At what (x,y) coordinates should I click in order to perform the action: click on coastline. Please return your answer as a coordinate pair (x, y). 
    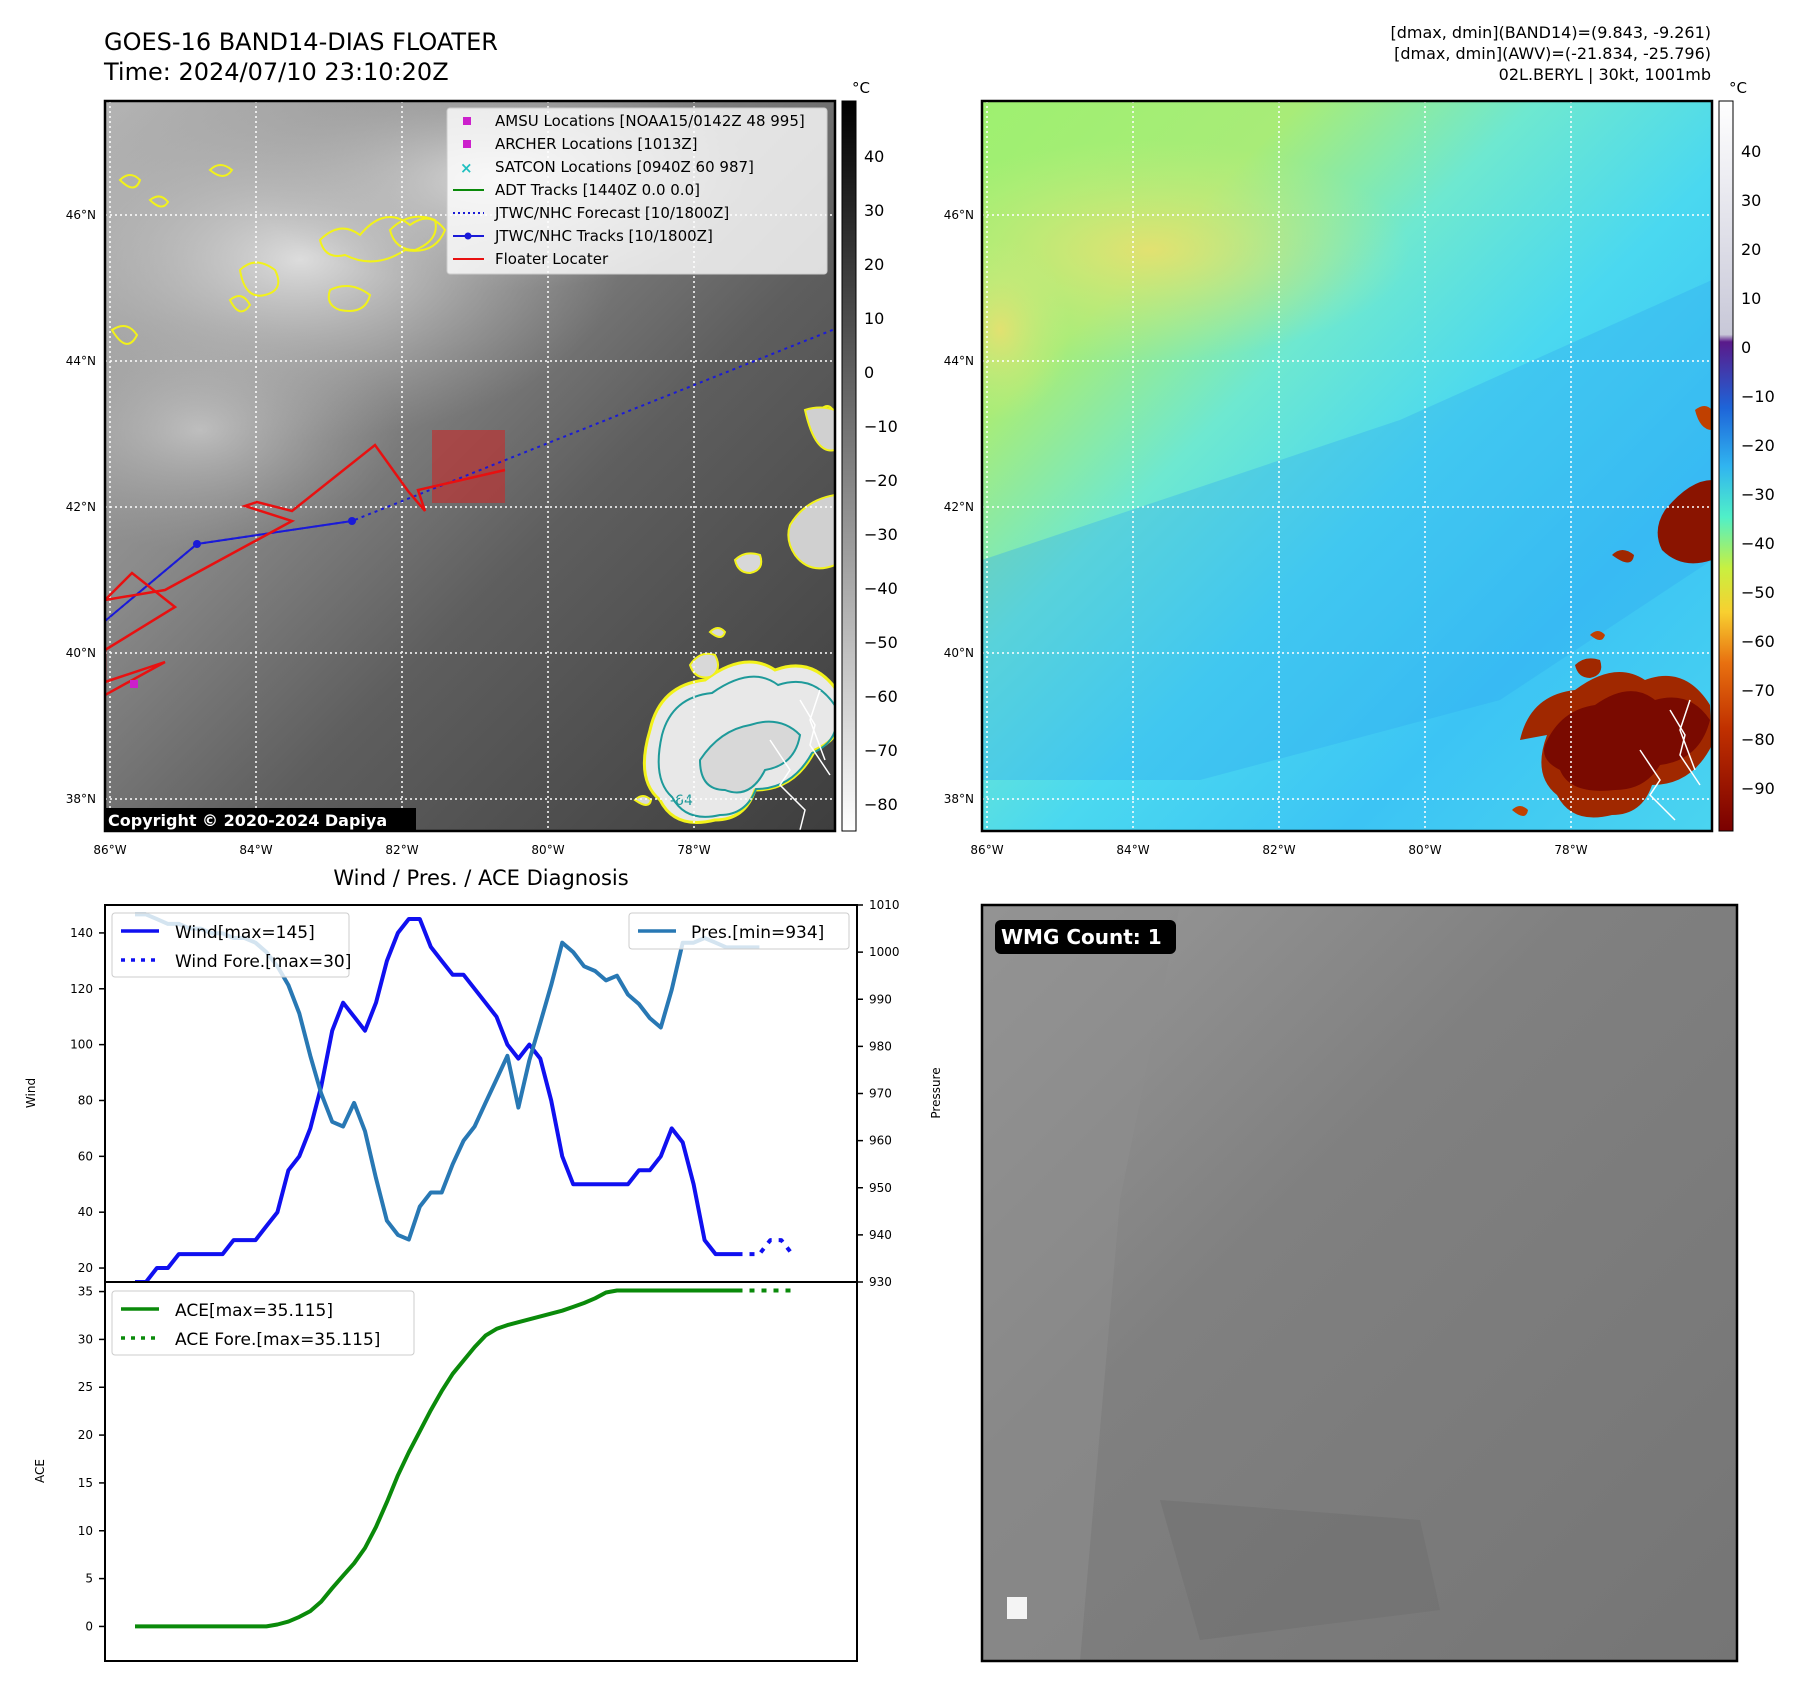
    Looking at the image, I should click on (1670, 760).